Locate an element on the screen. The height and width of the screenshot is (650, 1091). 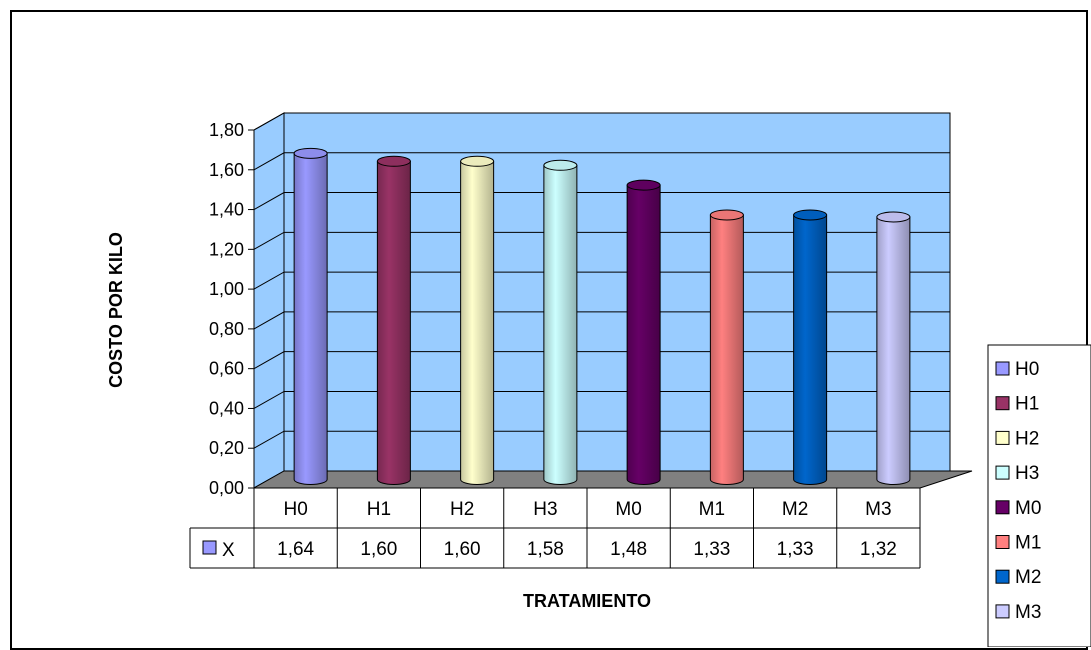
x-tick-label: M2 is located at coordinates (795, 509).